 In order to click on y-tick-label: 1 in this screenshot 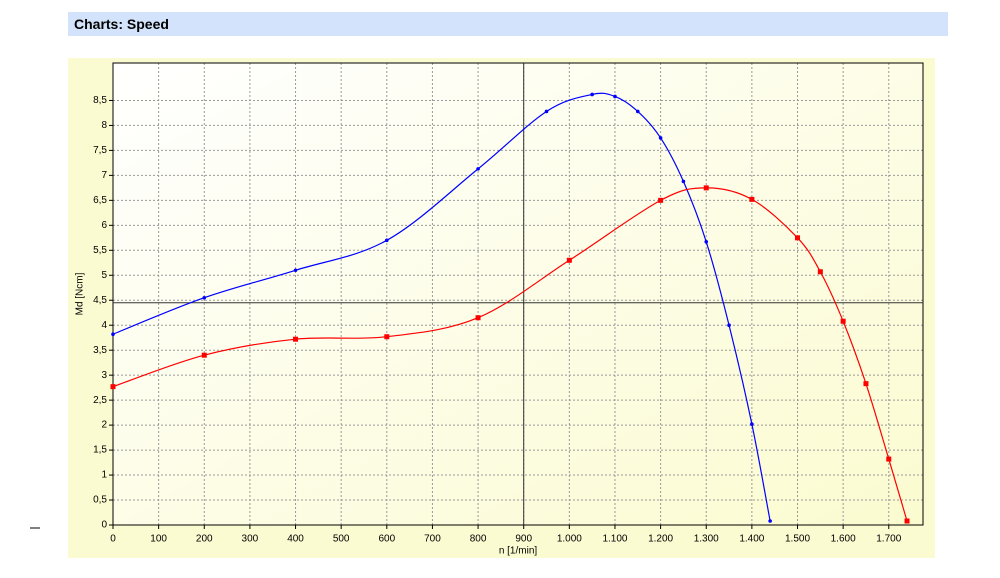, I will do `click(104, 475)`.